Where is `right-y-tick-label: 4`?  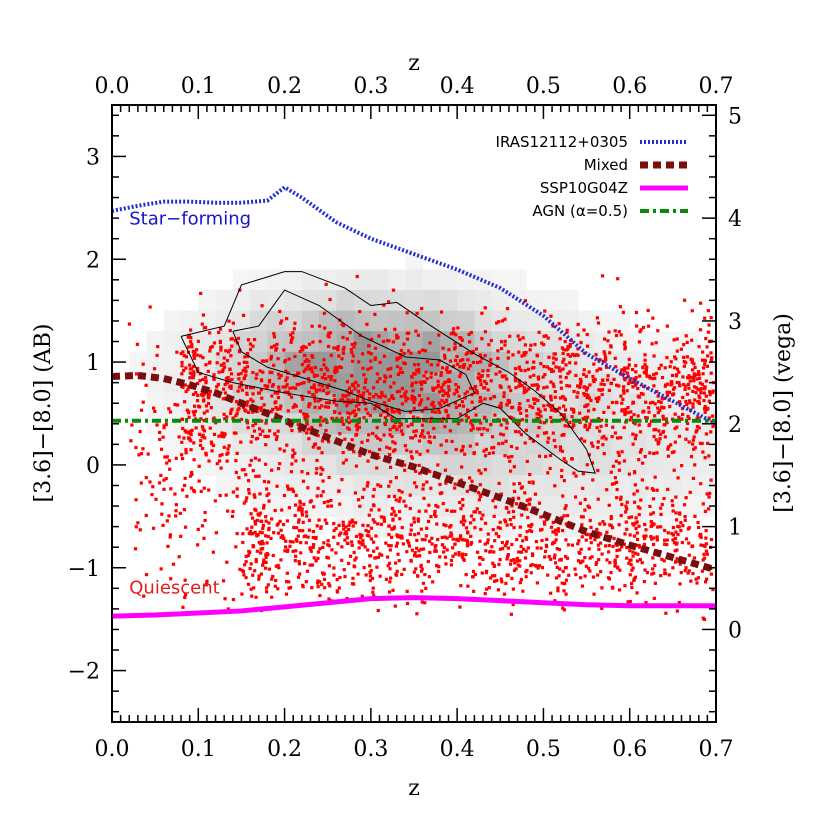
right-y-tick-label: 4 is located at coordinates (735, 219).